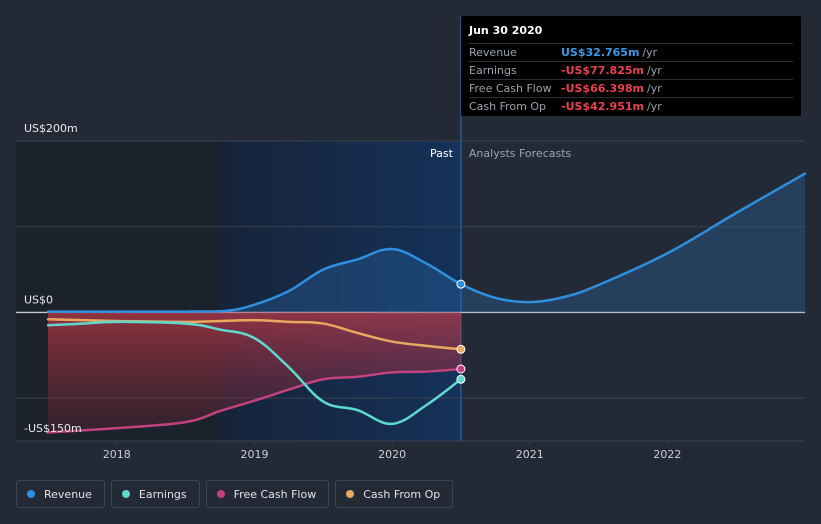 The image size is (821, 524). I want to click on x-tick-label: 2020, so click(392, 454).